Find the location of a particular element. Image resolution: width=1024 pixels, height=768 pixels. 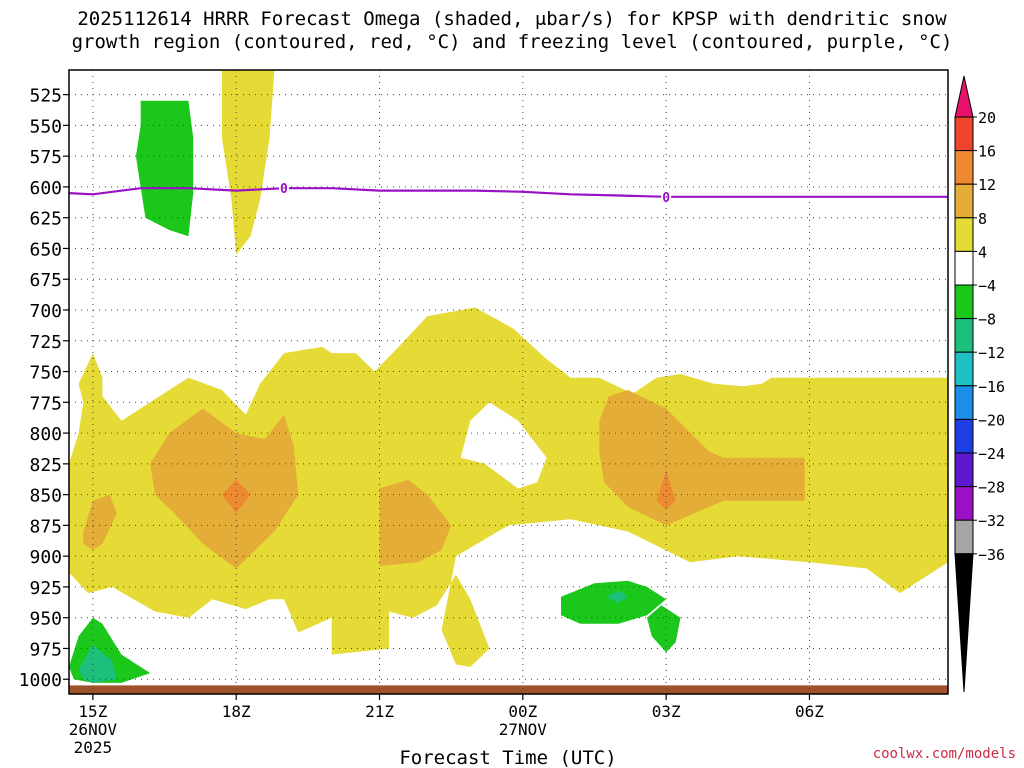

colorbar-label: 4 is located at coordinates (982, 252).